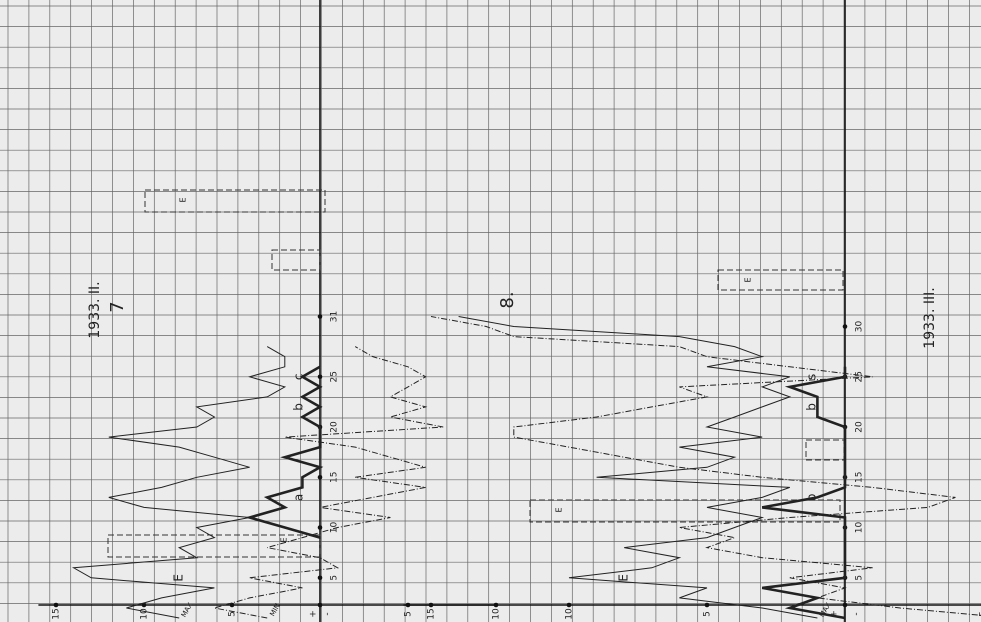 The image size is (981, 622). Describe the element at coordinates (117, 306) in the screenshot. I see `panel-number: 7` at that location.